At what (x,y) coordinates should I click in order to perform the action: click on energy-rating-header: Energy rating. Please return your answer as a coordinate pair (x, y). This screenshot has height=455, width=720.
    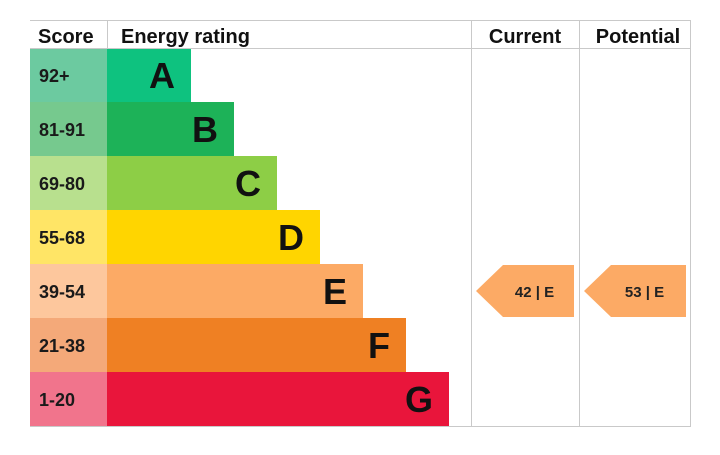
    Looking at the image, I should click on (185, 37).